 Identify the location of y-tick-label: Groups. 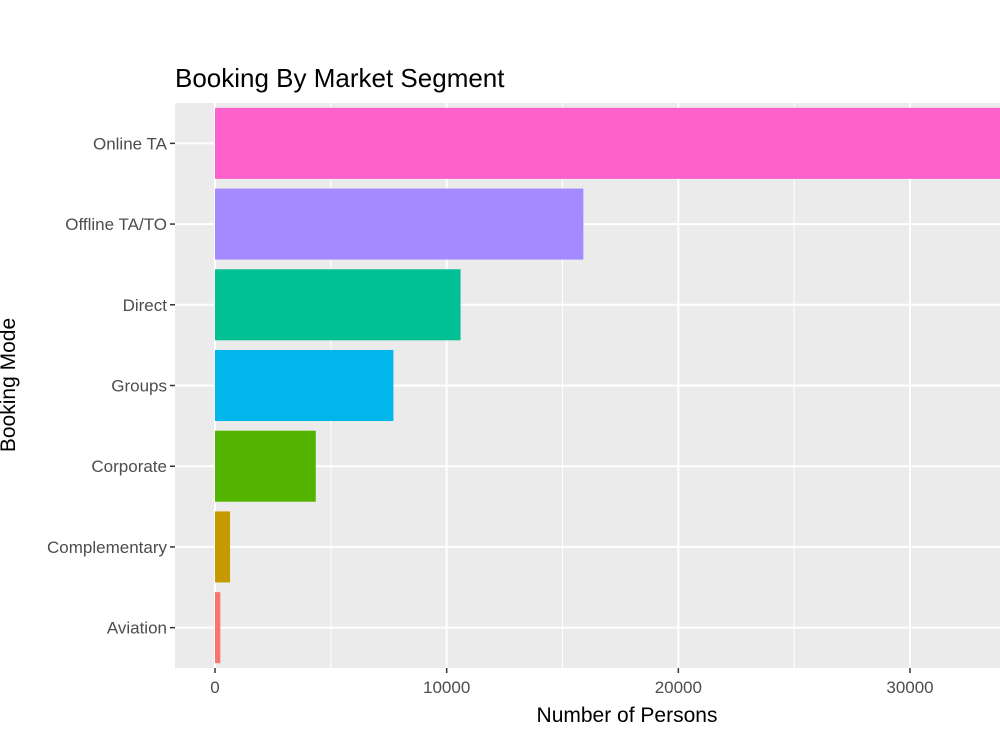
(139, 386).